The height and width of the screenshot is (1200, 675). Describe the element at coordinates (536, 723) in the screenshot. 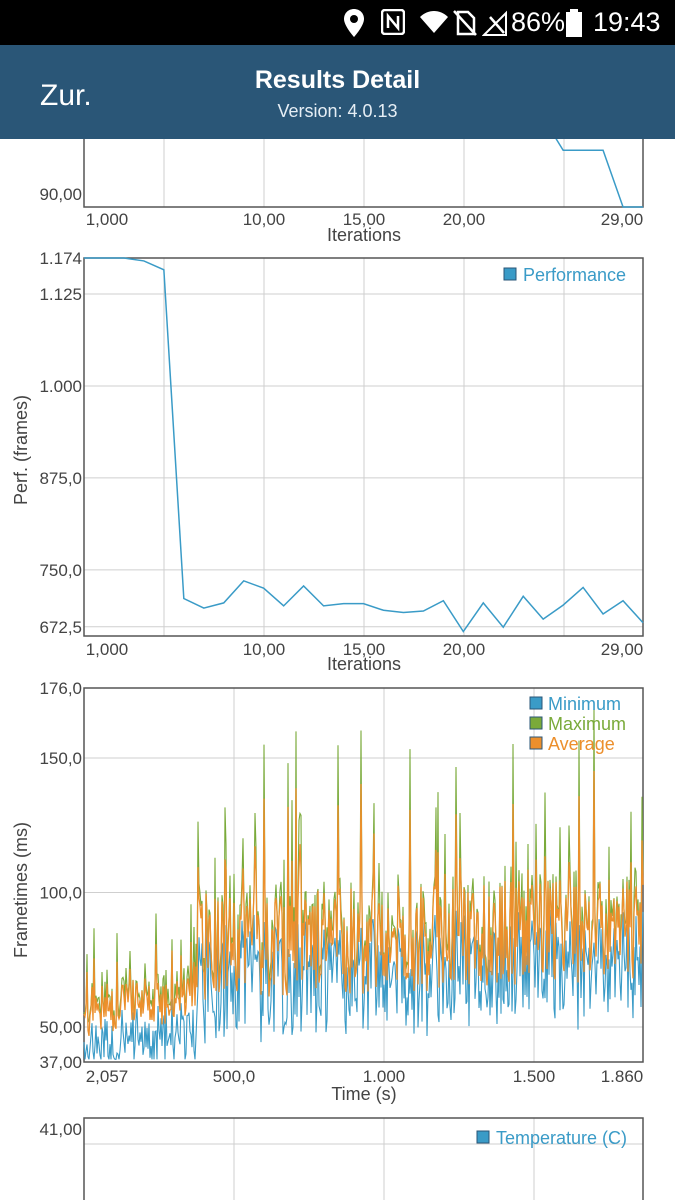

I see `legend-swatch-maximum` at that location.